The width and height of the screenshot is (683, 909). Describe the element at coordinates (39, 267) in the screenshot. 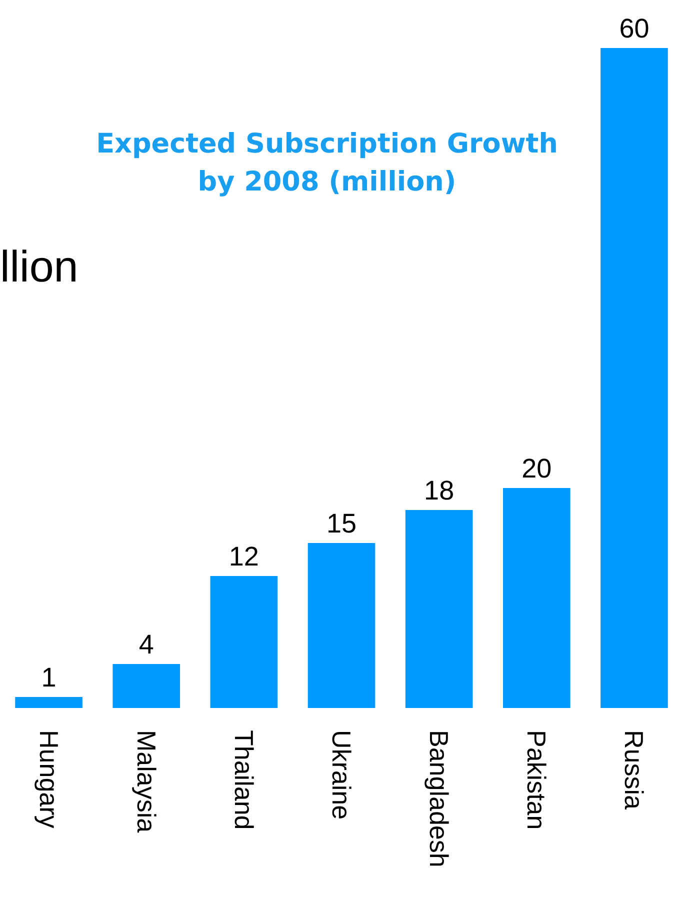

I see `annotation: llion` at that location.